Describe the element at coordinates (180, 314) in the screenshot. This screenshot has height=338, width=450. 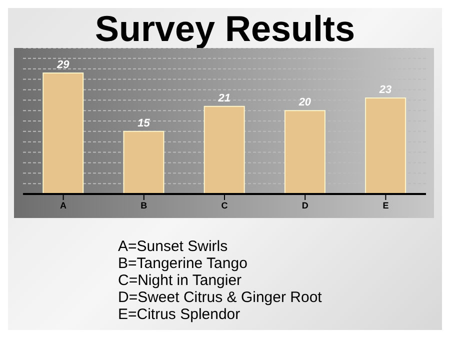
I see `text: E=Citrus Splendor` at that location.